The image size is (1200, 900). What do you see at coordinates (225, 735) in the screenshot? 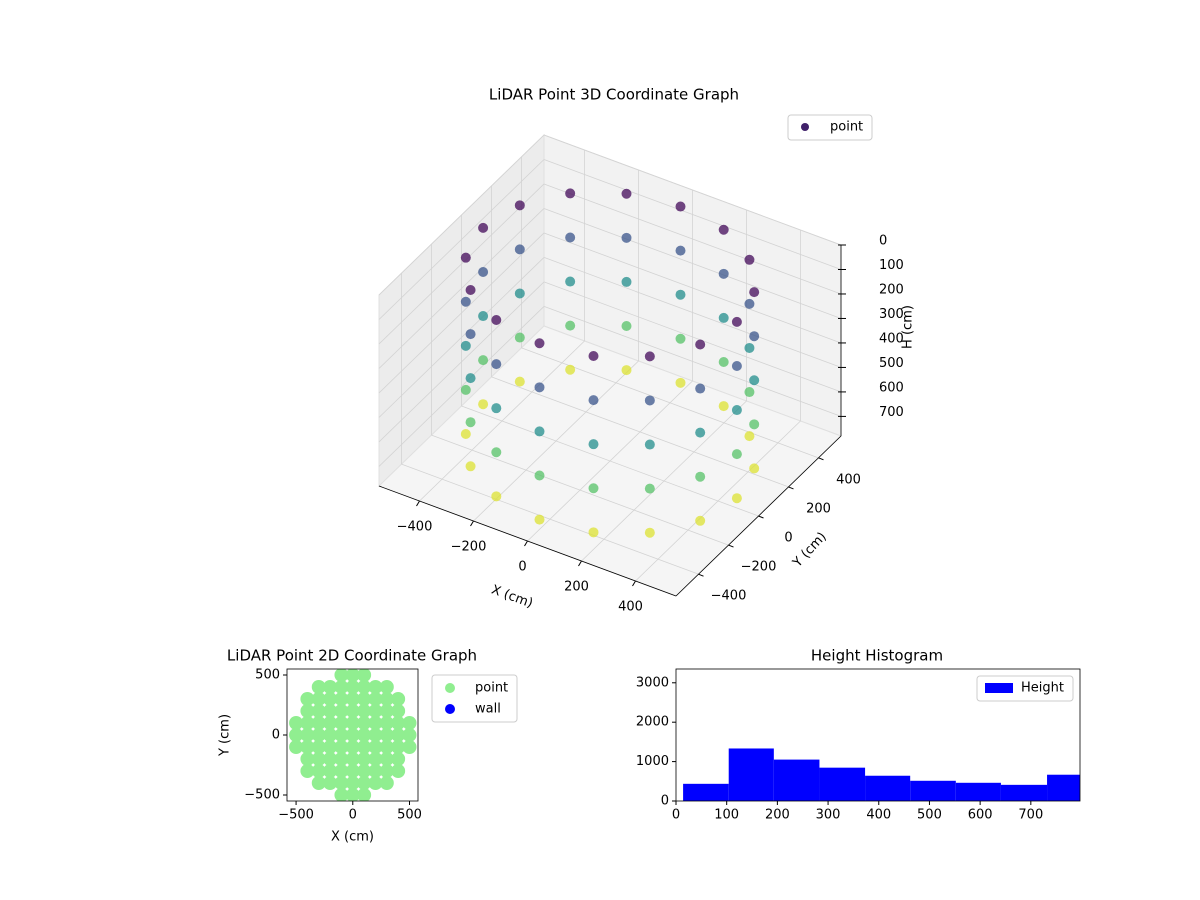
I see `y-axis-label: Y (cm)` at bounding box center [225, 735].